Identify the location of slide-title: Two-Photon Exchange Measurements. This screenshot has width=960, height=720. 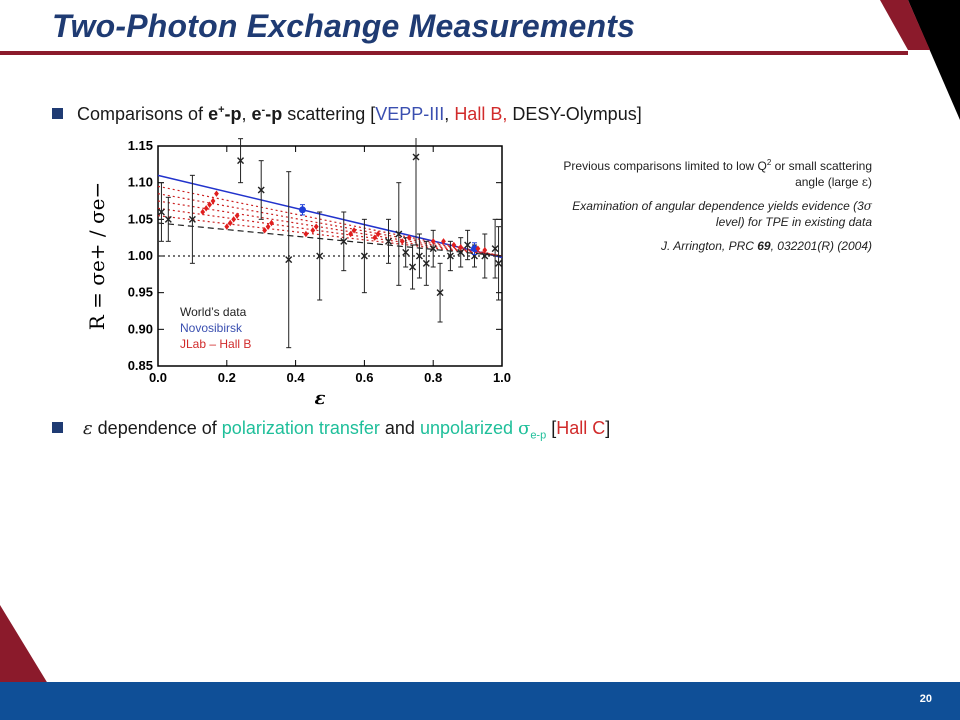
(344, 26).